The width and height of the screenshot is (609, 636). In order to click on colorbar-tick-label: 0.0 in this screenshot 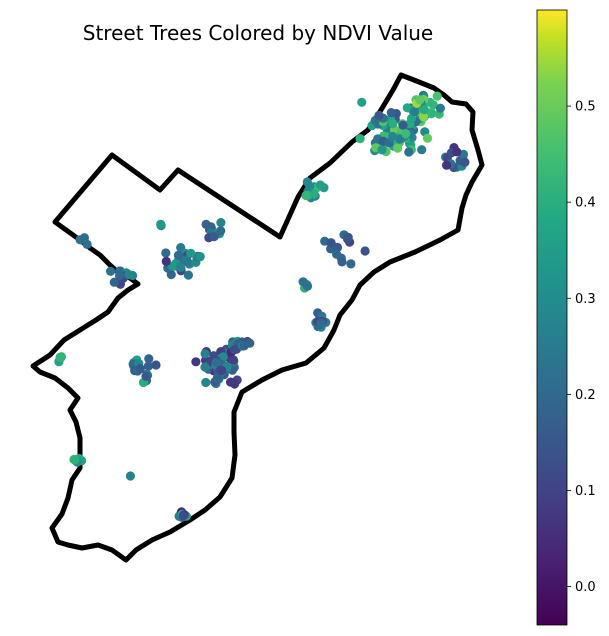, I will do `click(585, 587)`.